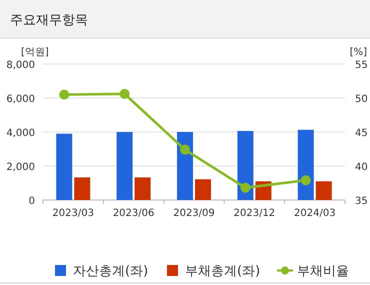 The image size is (370, 285). I want to click on x-tick-label: 2023/12, so click(255, 213).